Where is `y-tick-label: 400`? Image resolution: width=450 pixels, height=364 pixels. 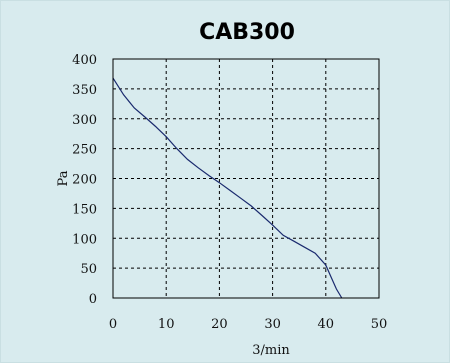
y-tick-label: 400 is located at coordinates (84, 60).